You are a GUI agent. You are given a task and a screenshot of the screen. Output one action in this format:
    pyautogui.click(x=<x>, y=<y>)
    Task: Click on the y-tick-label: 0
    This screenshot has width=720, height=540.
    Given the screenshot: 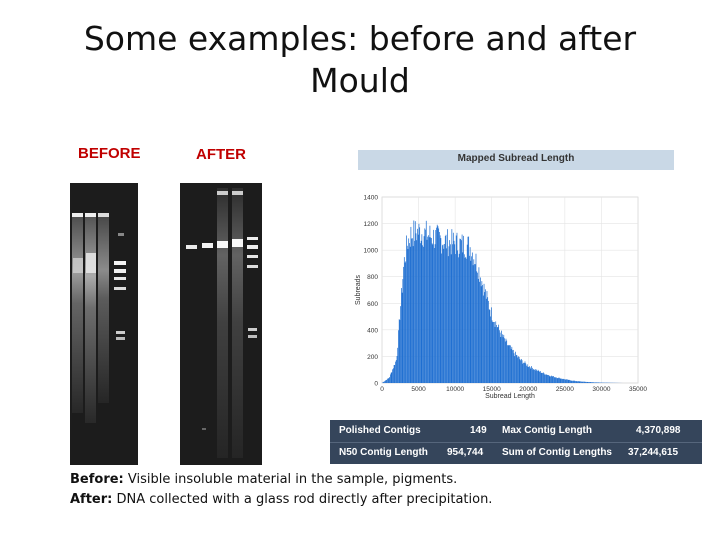 What is the action you would take?
    pyautogui.click(x=376, y=384)
    